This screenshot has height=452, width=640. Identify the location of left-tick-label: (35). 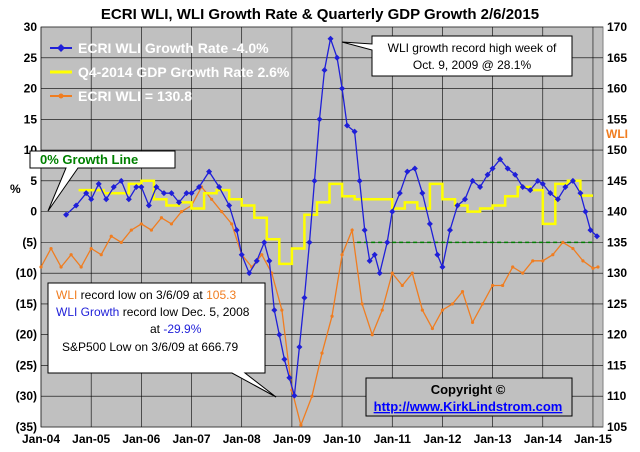
(26, 427).